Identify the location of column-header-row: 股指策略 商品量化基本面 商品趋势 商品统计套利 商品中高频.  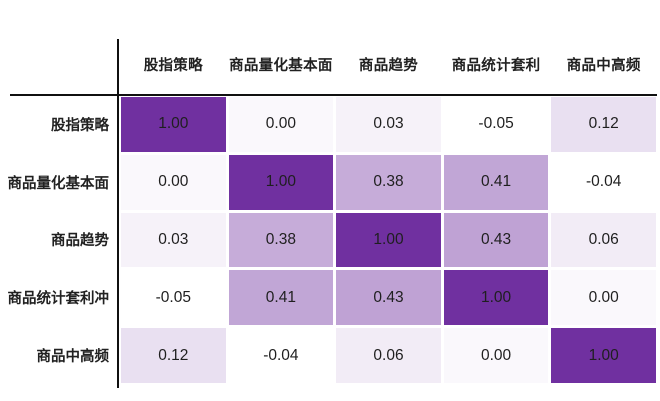
(388, 64).